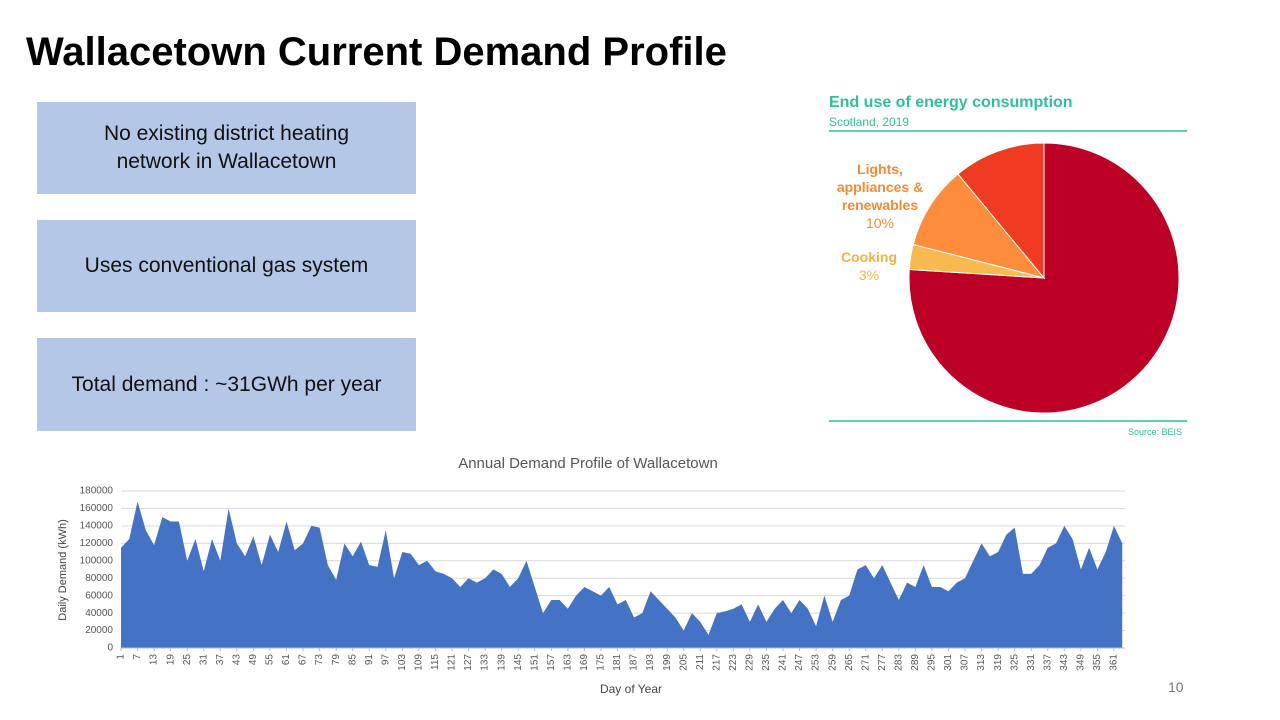  What do you see at coordinates (286, 660) in the screenshot?
I see `x-tick-label: 61` at bounding box center [286, 660].